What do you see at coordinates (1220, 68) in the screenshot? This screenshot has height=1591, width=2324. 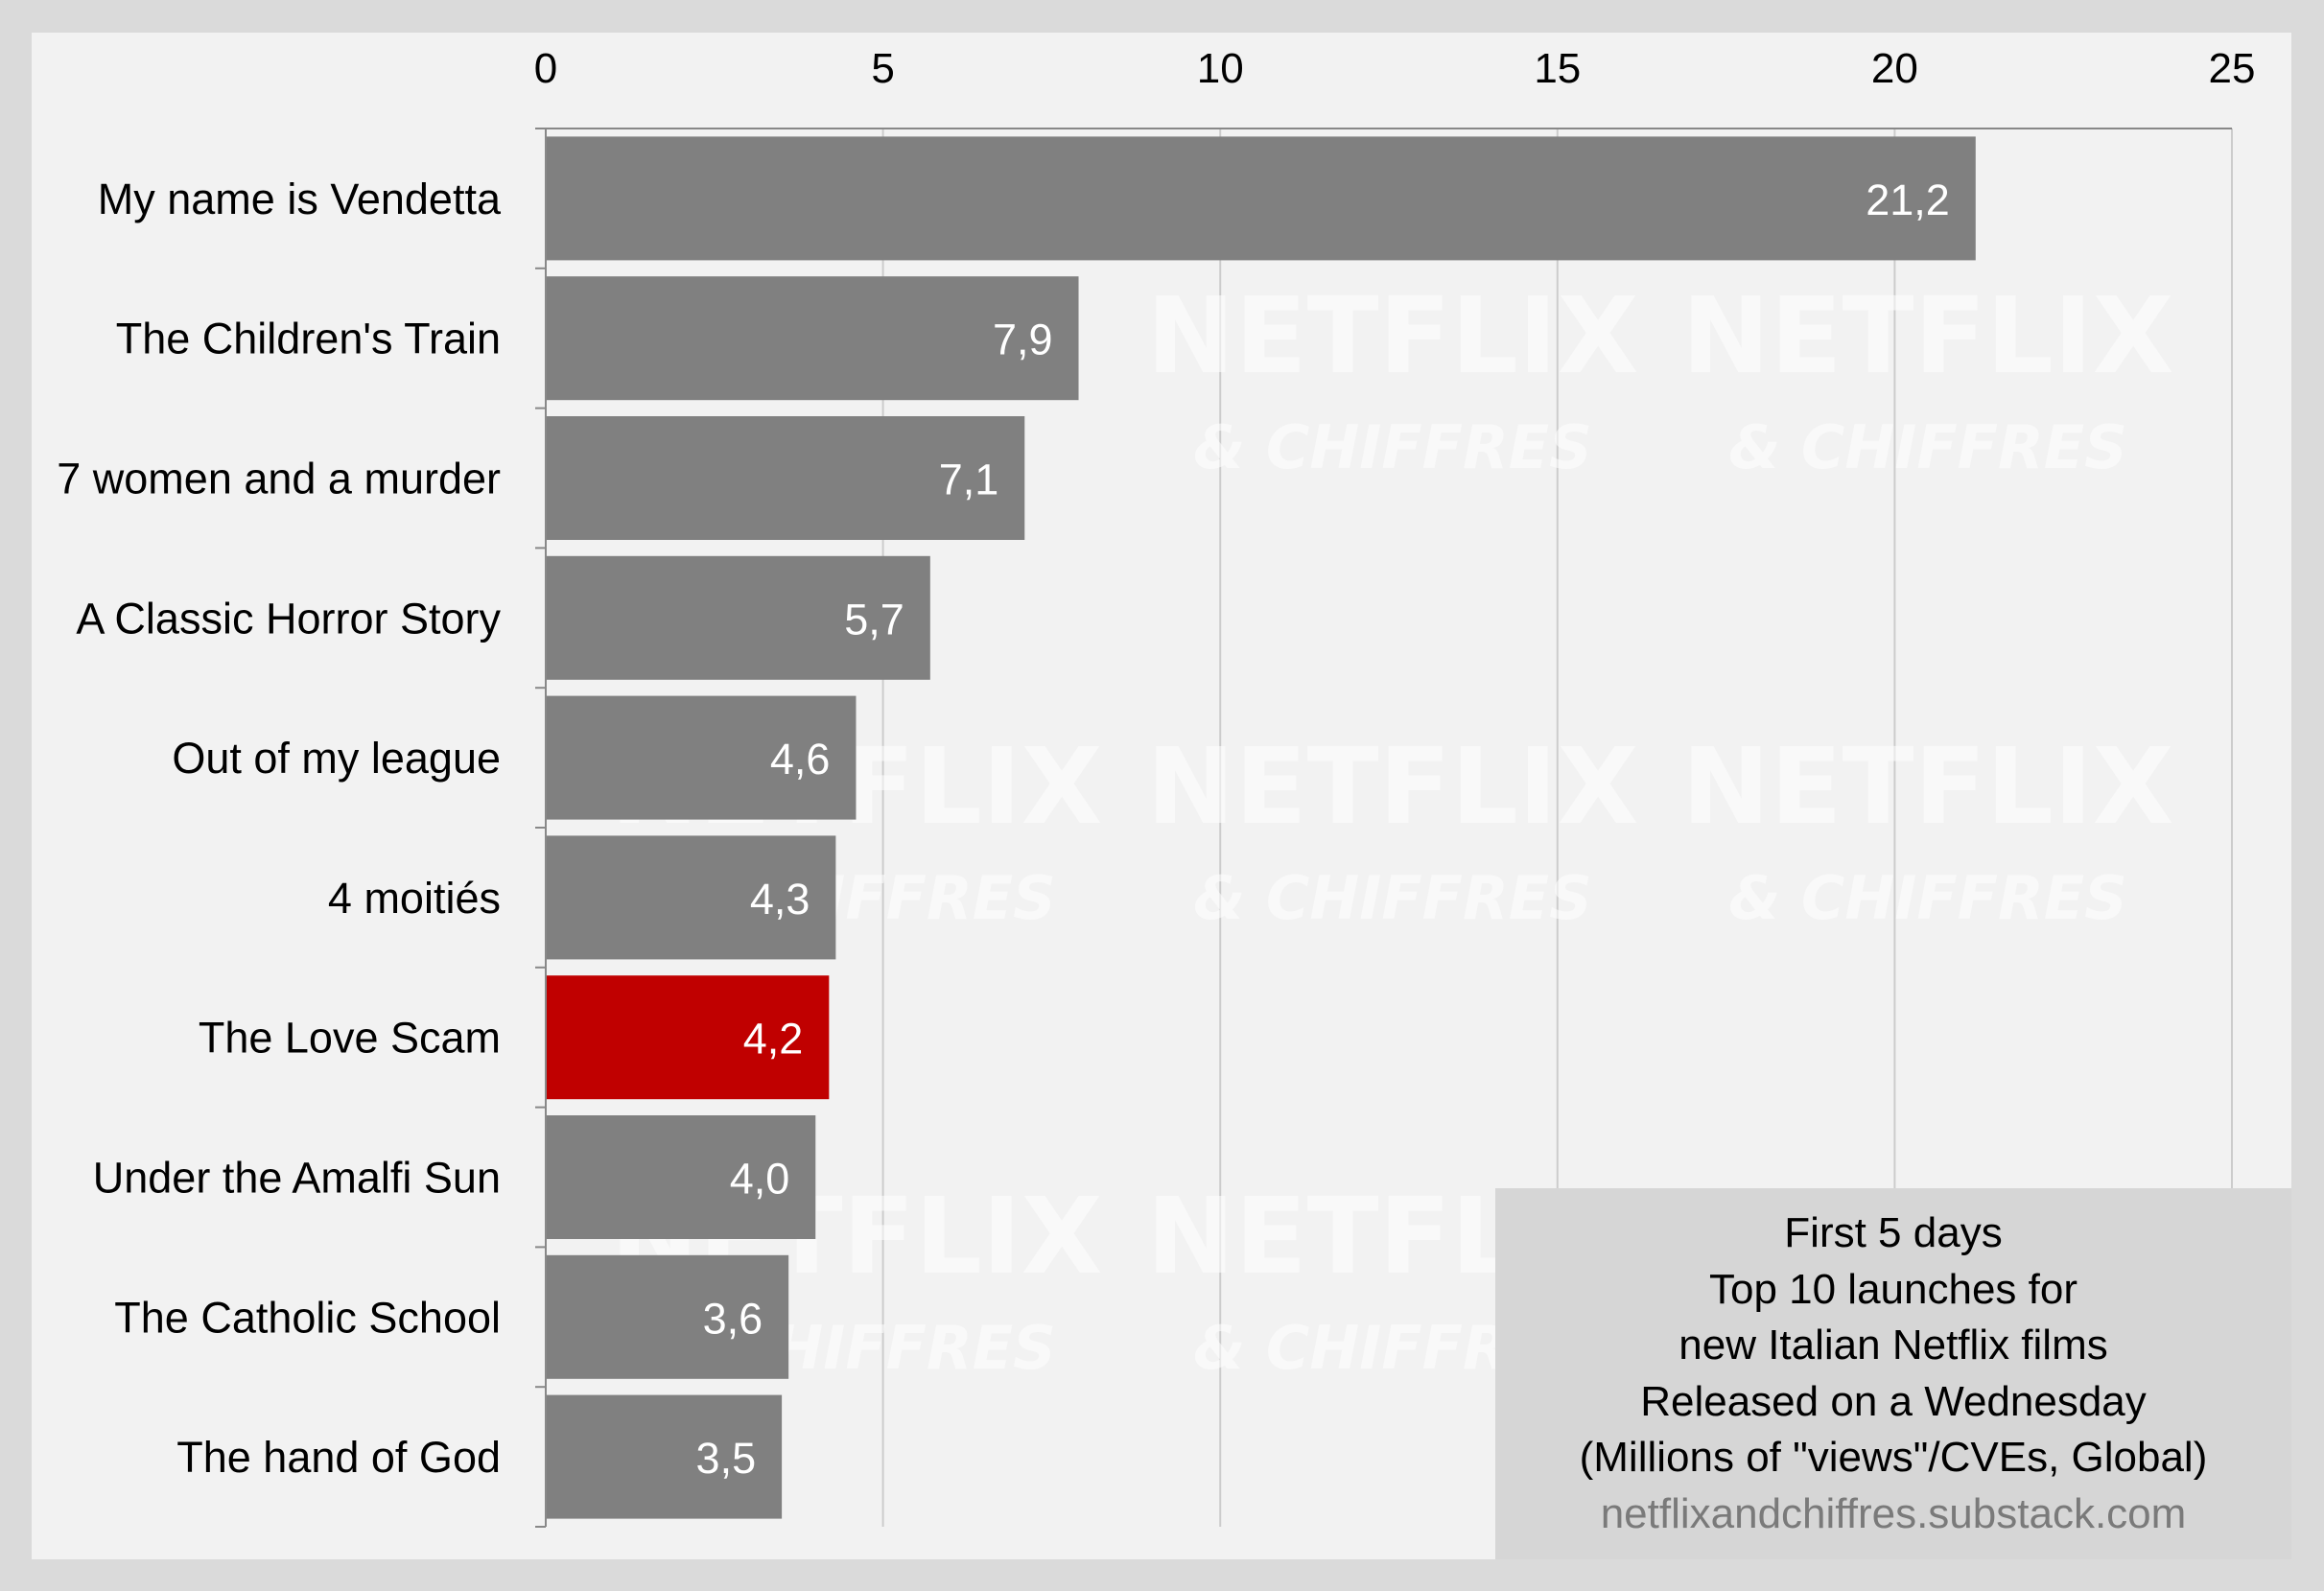 I see `x-tick-label: 10` at bounding box center [1220, 68].